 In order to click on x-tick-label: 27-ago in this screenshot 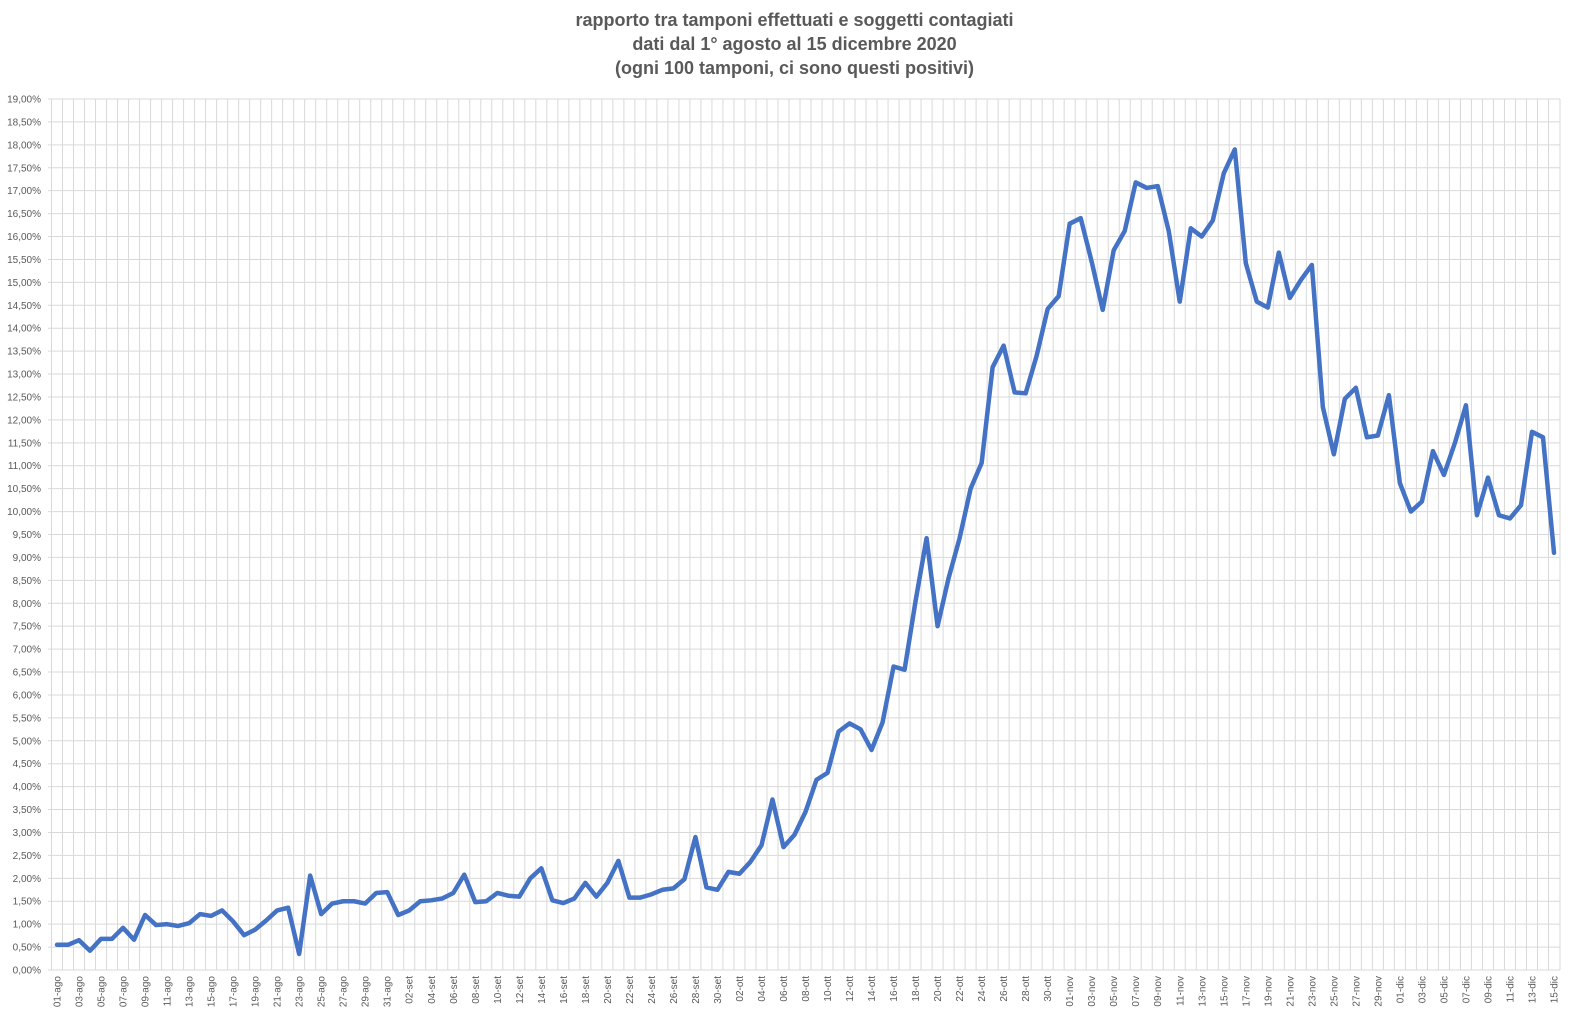, I will do `click(344, 992)`.